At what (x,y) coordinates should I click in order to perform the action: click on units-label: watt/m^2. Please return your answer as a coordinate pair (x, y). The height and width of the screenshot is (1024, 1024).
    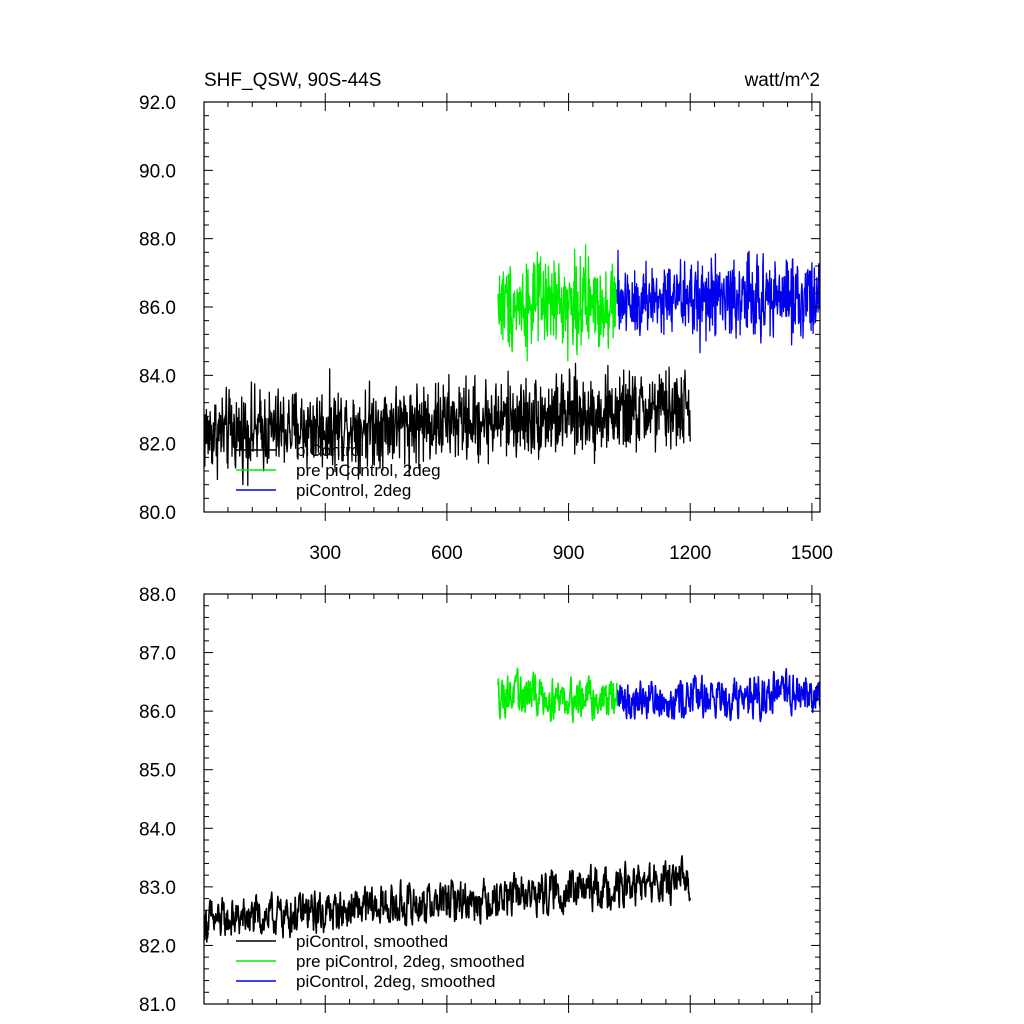
    Looking at the image, I should click on (782, 80).